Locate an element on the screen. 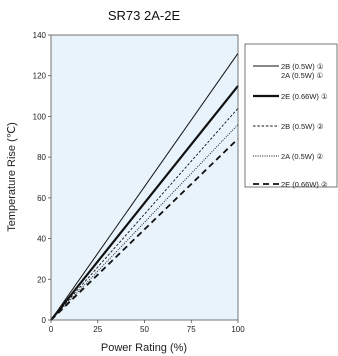 The image size is (338, 356). legend-label-line2: 2A (0.5W) ① is located at coordinates (302, 75).